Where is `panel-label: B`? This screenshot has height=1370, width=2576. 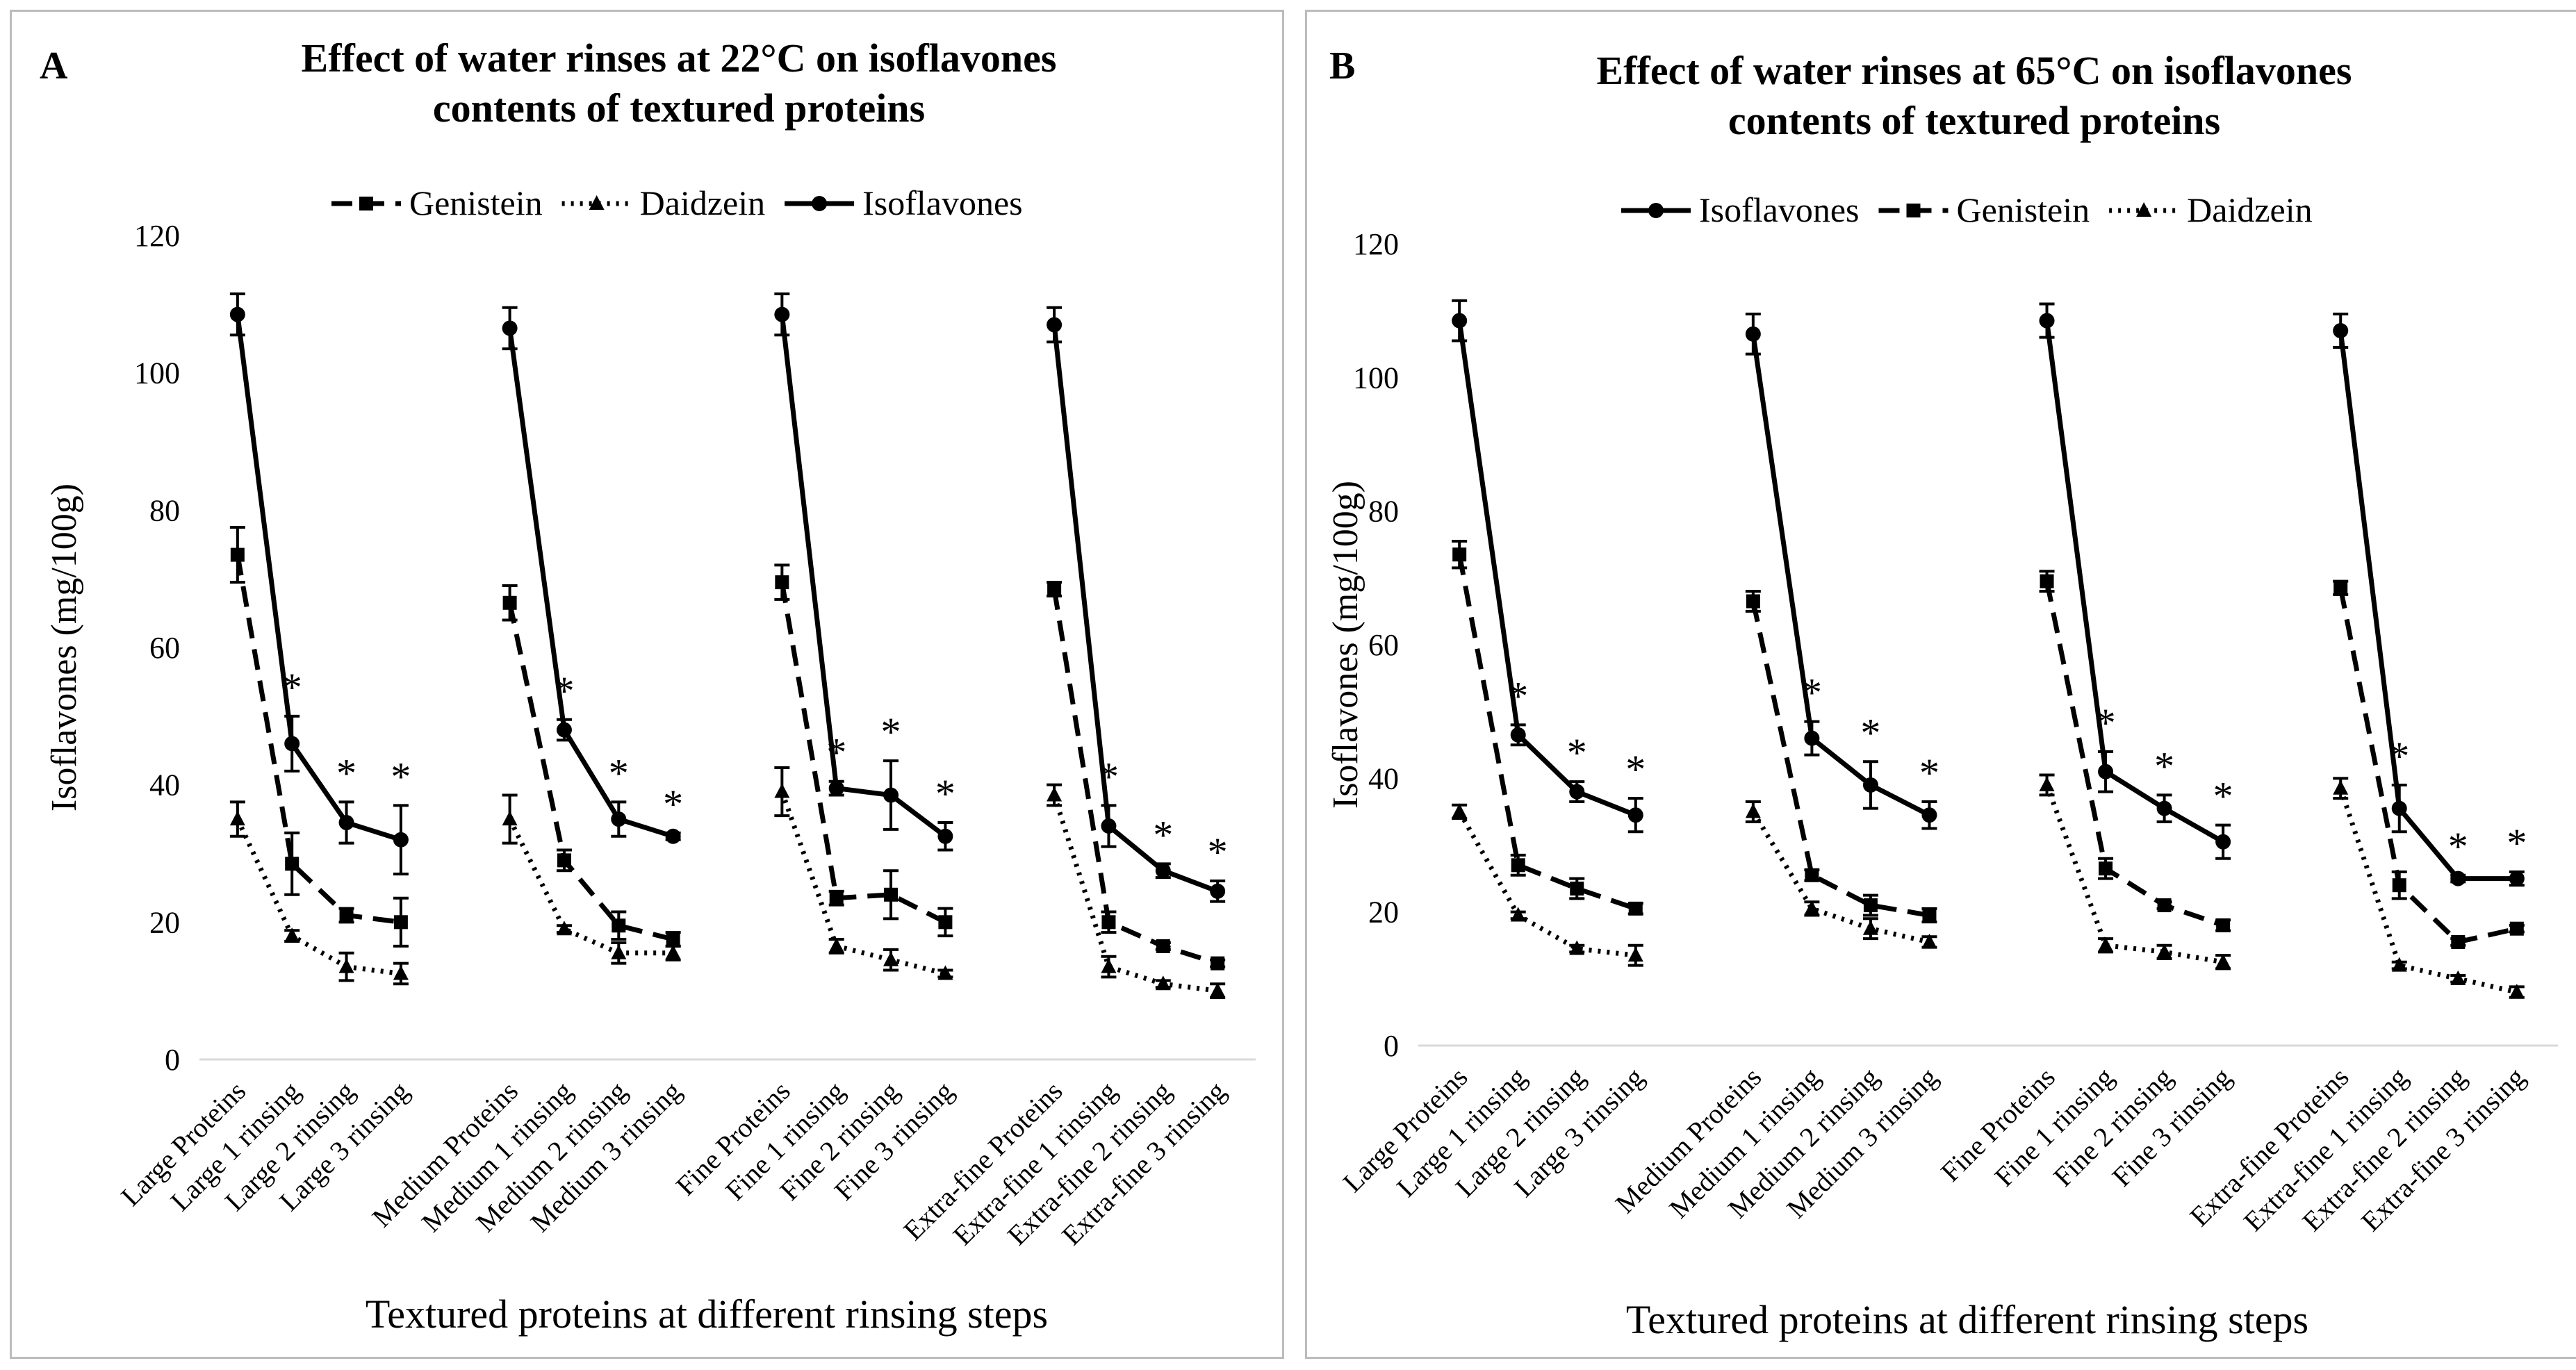 panel-label: B is located at coordinates (1342, 66).